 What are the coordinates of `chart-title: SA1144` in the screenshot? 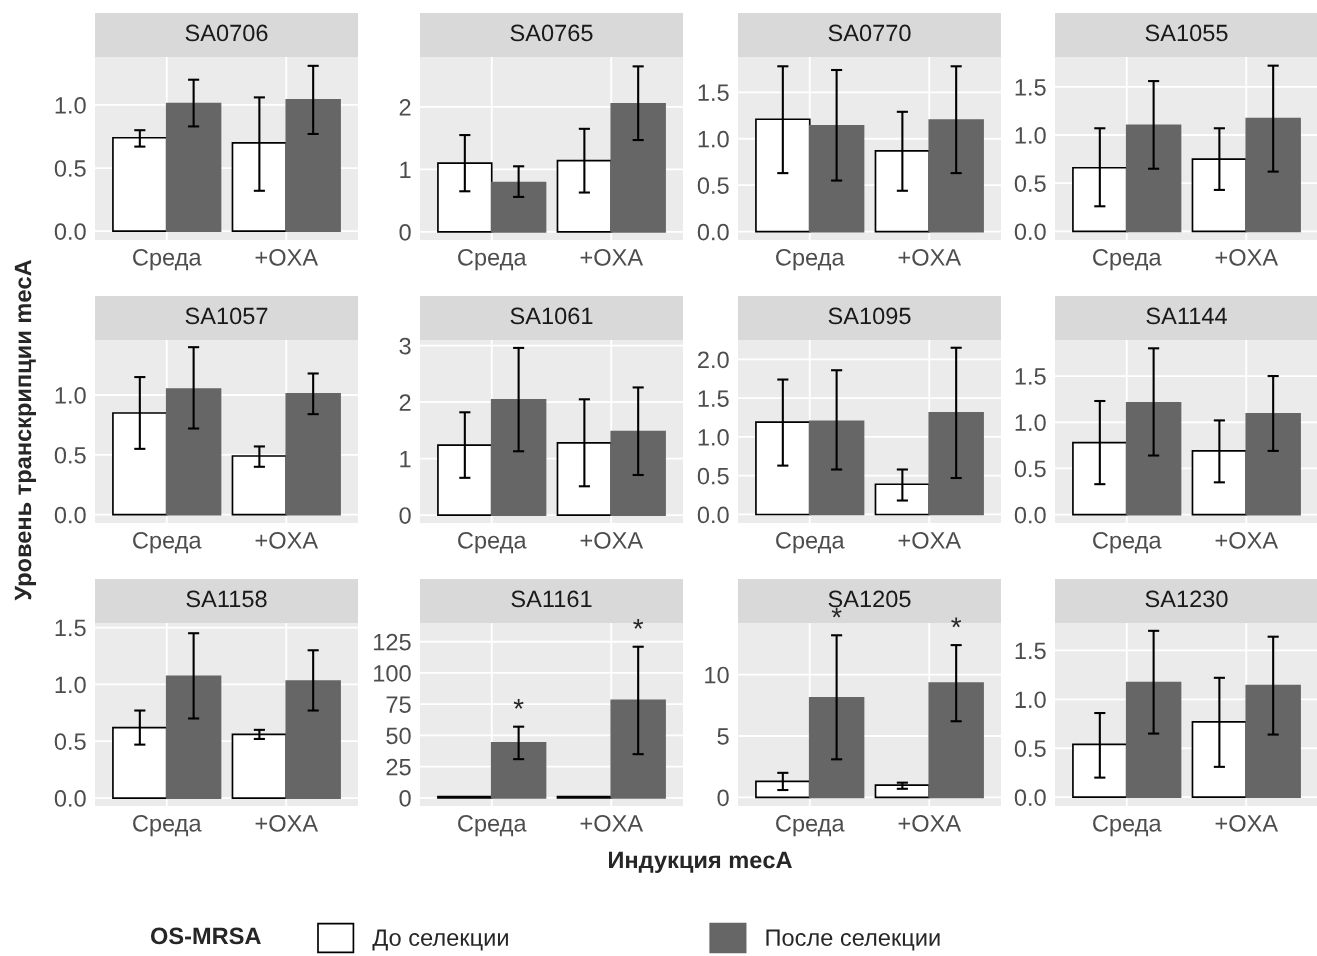 It's located at (1186, 316).